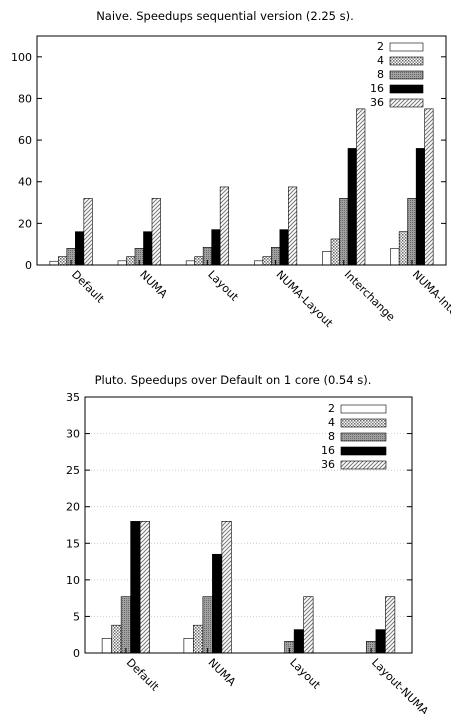  What do you see at coordinates (400, 685) in the screenshot?
I see `x-category-label: Layout-NUMA` at bounding box center [400, 685].